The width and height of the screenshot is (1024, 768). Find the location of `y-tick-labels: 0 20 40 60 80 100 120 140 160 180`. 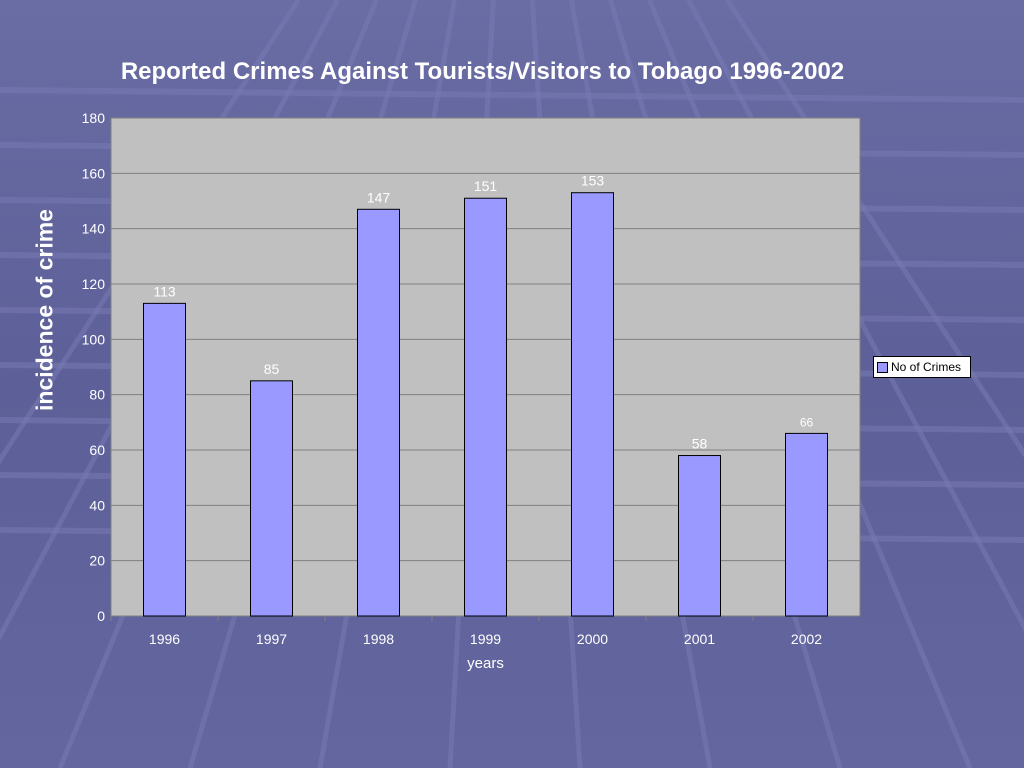

y-tick-labels: 0 20 40 60 80 100 120 140 160 180 is located at coordinates (94, 367).